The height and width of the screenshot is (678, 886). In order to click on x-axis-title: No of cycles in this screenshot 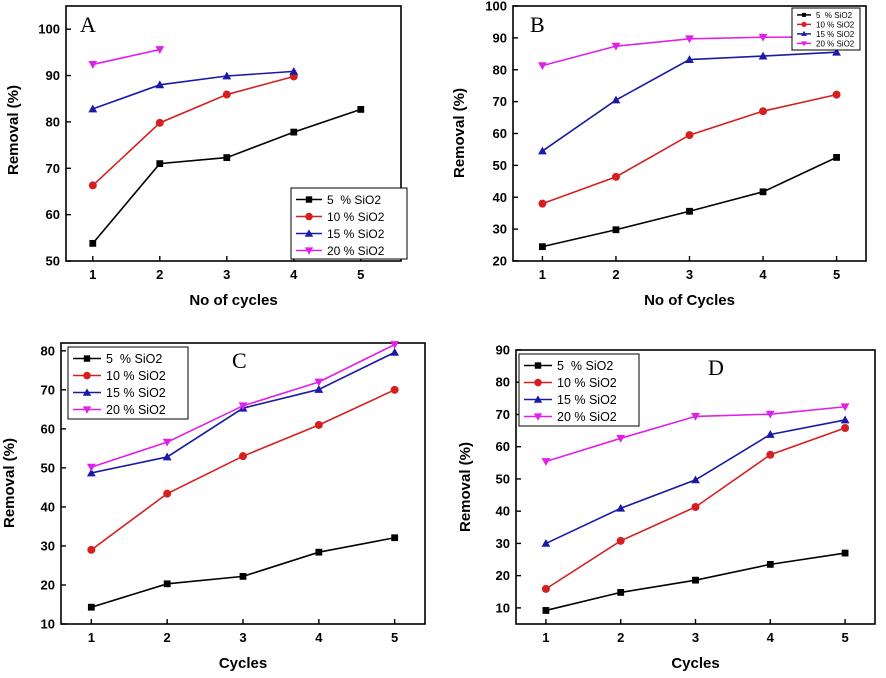, I will do `click(233, 300)`.